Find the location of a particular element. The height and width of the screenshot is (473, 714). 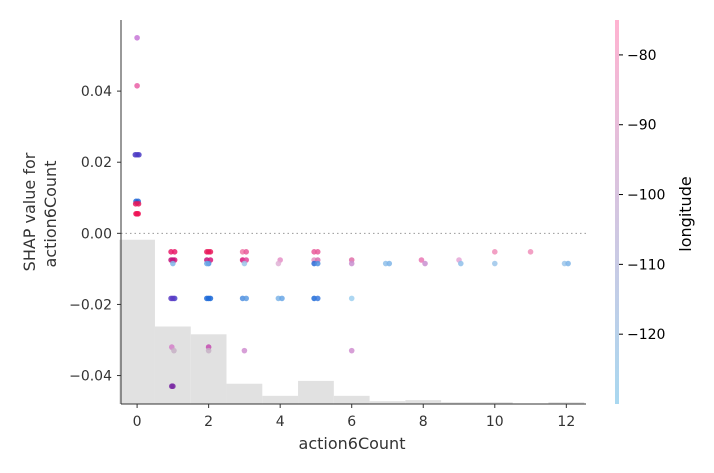

colorbar-tick-label: −110 is located at coordinates (646, 265).